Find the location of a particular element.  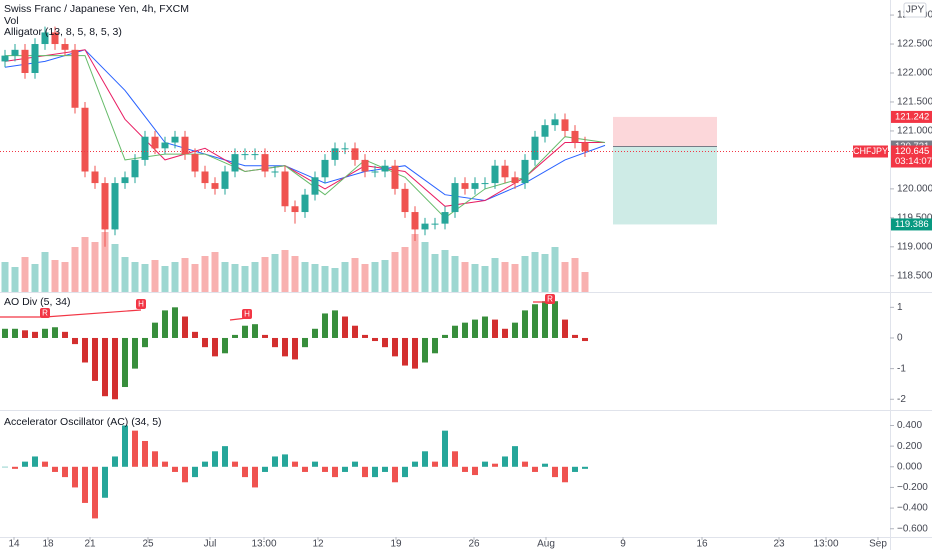

y-tick-label: -1 is located at coordinates (901, 368).